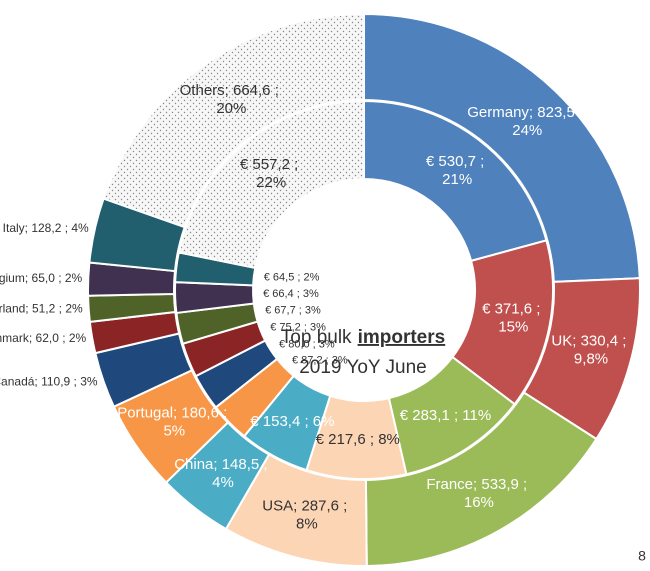 This screenshot has width=650, height=571. I want to click on data-label: Germany; 823,5 ; 24%, so click(525, 121).